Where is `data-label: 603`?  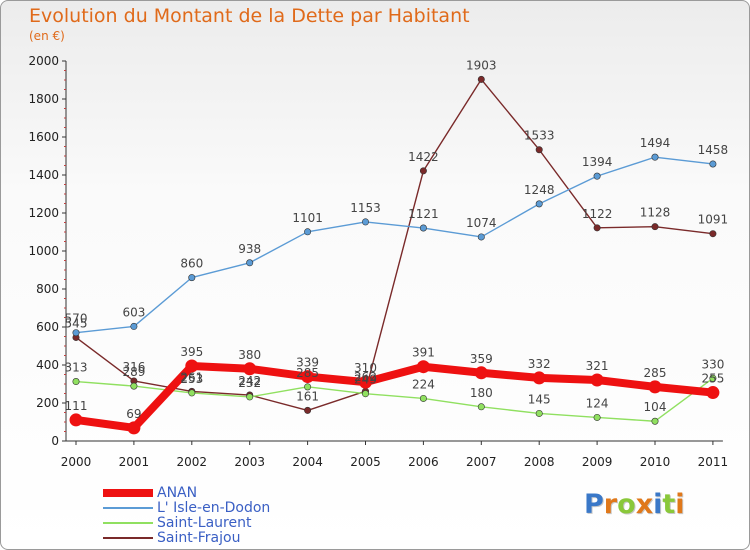
data-label: 603 is located at coordinates (133, 312).